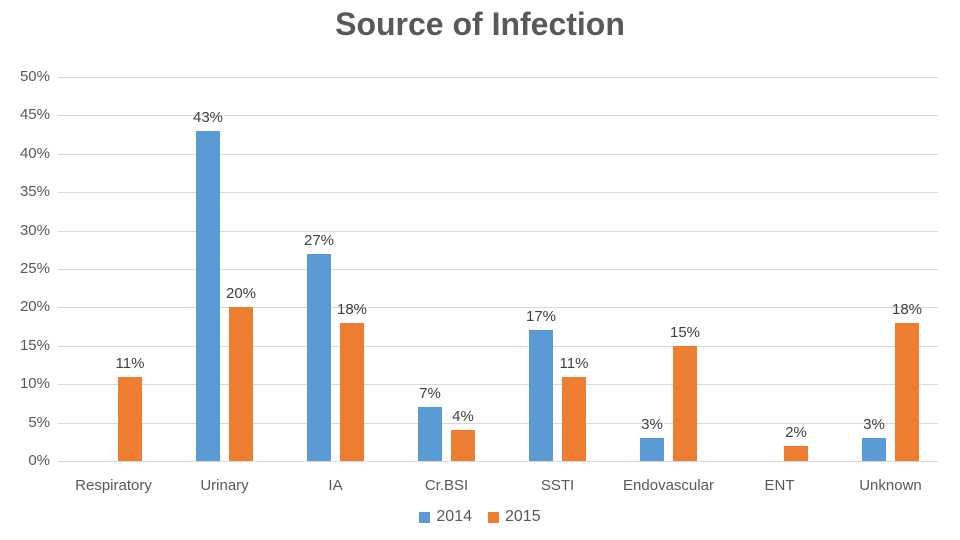 Image resolution: width=960 pixels, height=540 pixels. Describe the element at coordinates (34, 268) in the screenshot. I see `y-axis-tick-label: 25%` at that location.